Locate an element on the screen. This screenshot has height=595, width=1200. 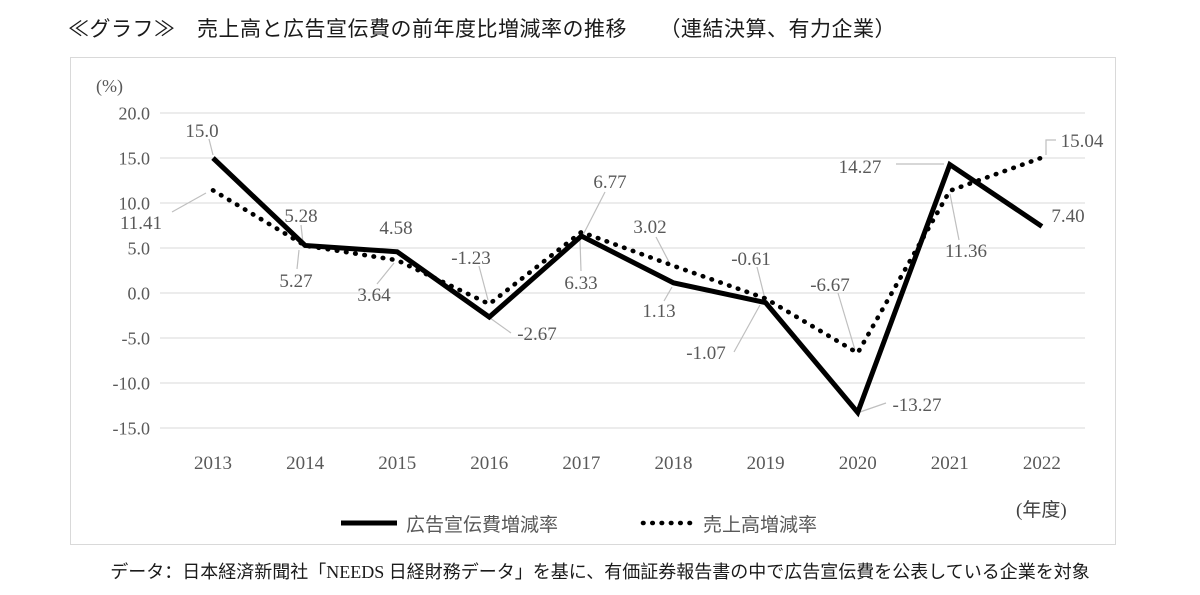
legend-item-sales: 売上高増減率 is located at coordinates (728, 523).